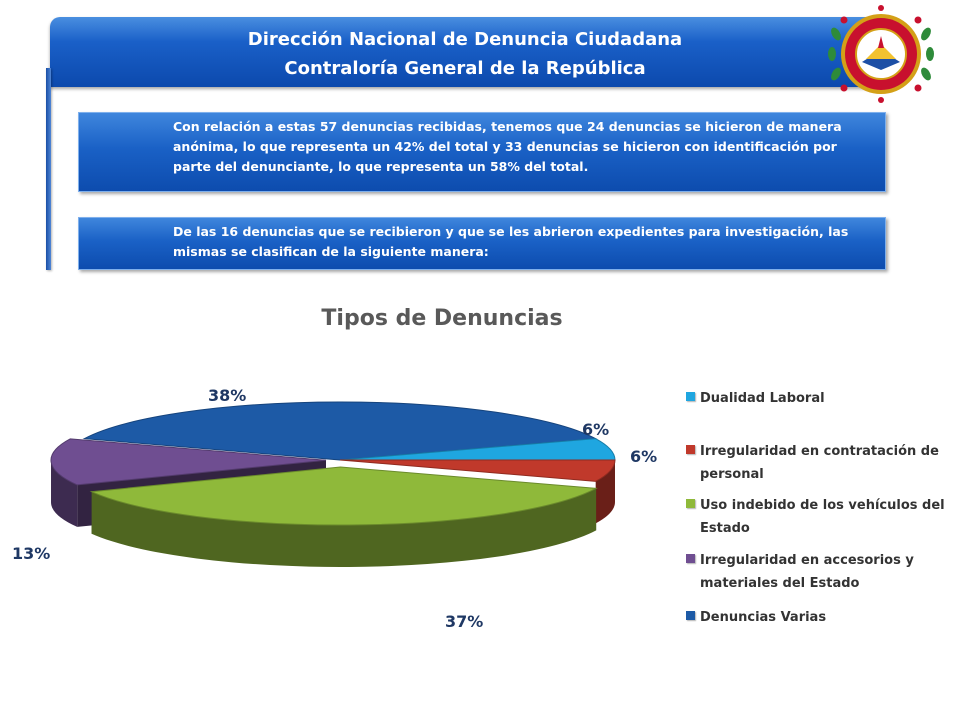  What do you see at coordinates (605, 492) in the screenshot?
I see `pie-wall-contratacion` at bounding box center [605, 492].